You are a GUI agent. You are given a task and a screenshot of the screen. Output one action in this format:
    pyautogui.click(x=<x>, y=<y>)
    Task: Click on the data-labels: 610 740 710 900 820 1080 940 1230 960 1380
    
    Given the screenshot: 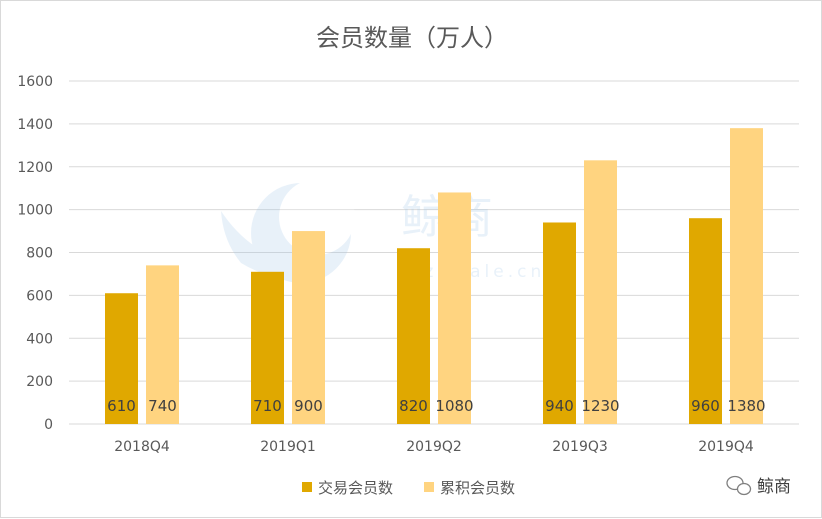 What is the action you would take?
    pyautogui.click(x=436, y=406)
    